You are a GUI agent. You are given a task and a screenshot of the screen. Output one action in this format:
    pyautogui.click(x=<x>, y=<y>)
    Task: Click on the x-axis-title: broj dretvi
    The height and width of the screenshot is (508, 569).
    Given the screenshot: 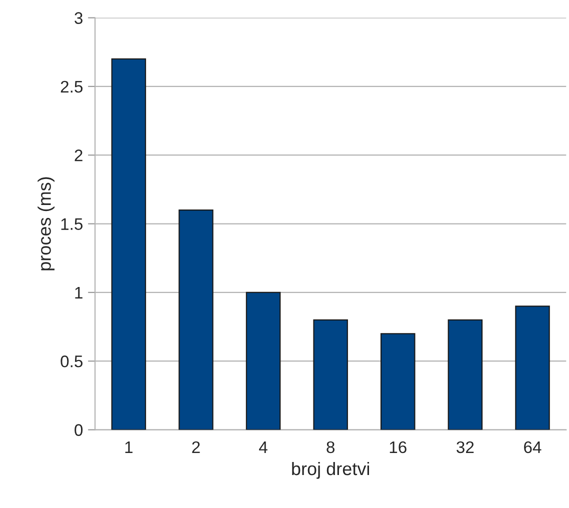 What is the action you would take?
    pyautogui.click(x=331, y=470)
    